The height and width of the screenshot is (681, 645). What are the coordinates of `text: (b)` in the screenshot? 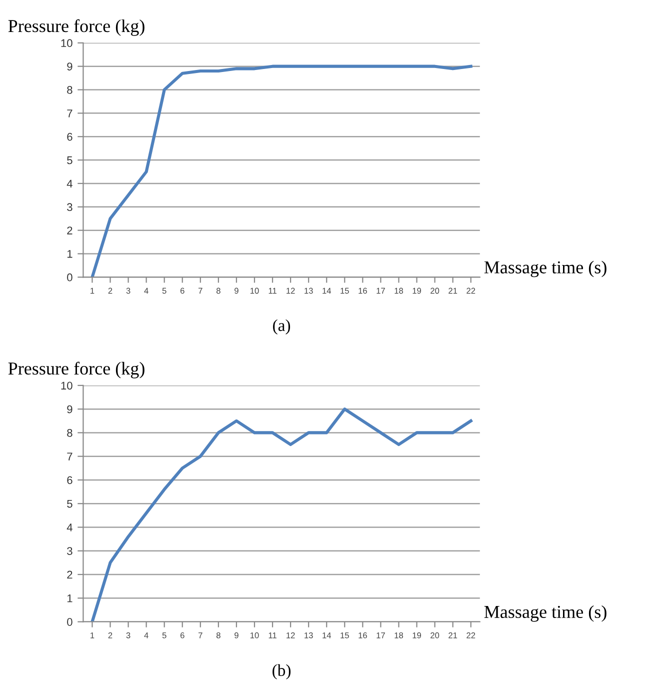 It's located at (281, 672).